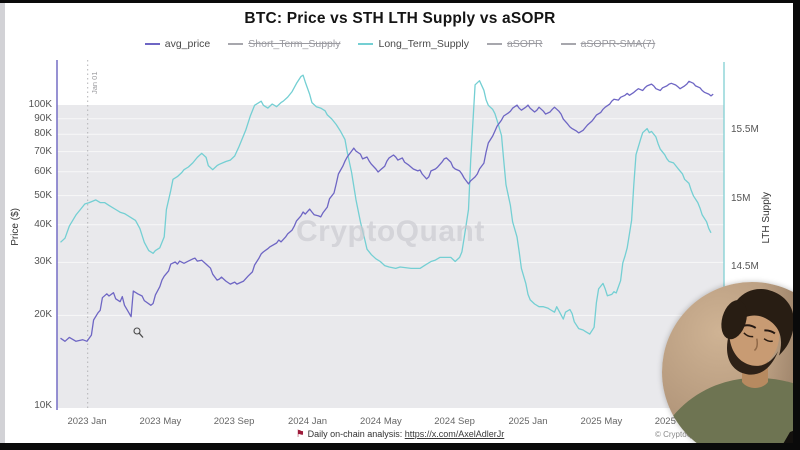  I want to click on price-tick-100K: 100K, so click(40, 104).